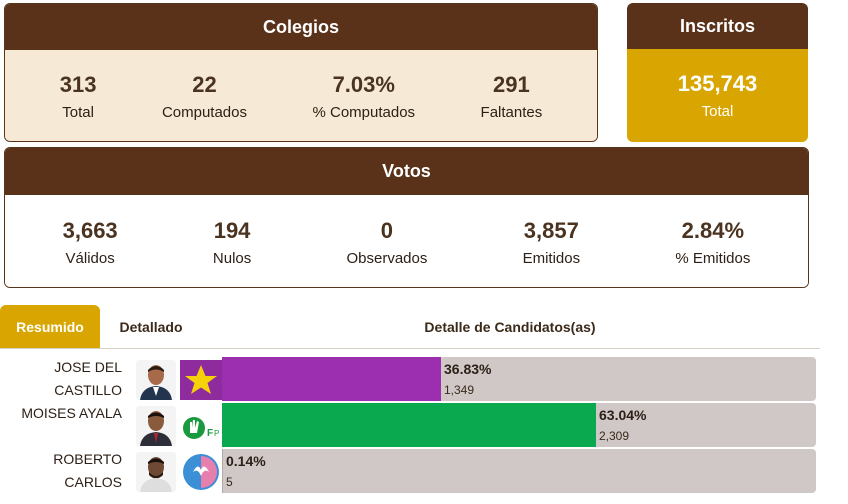 Image resolution: width=848 pixels, height=504 pixels. Describe the element at coordinates (61, 425) in the screenshot. I see `candidate-name: MOISES AYALA` at that location.